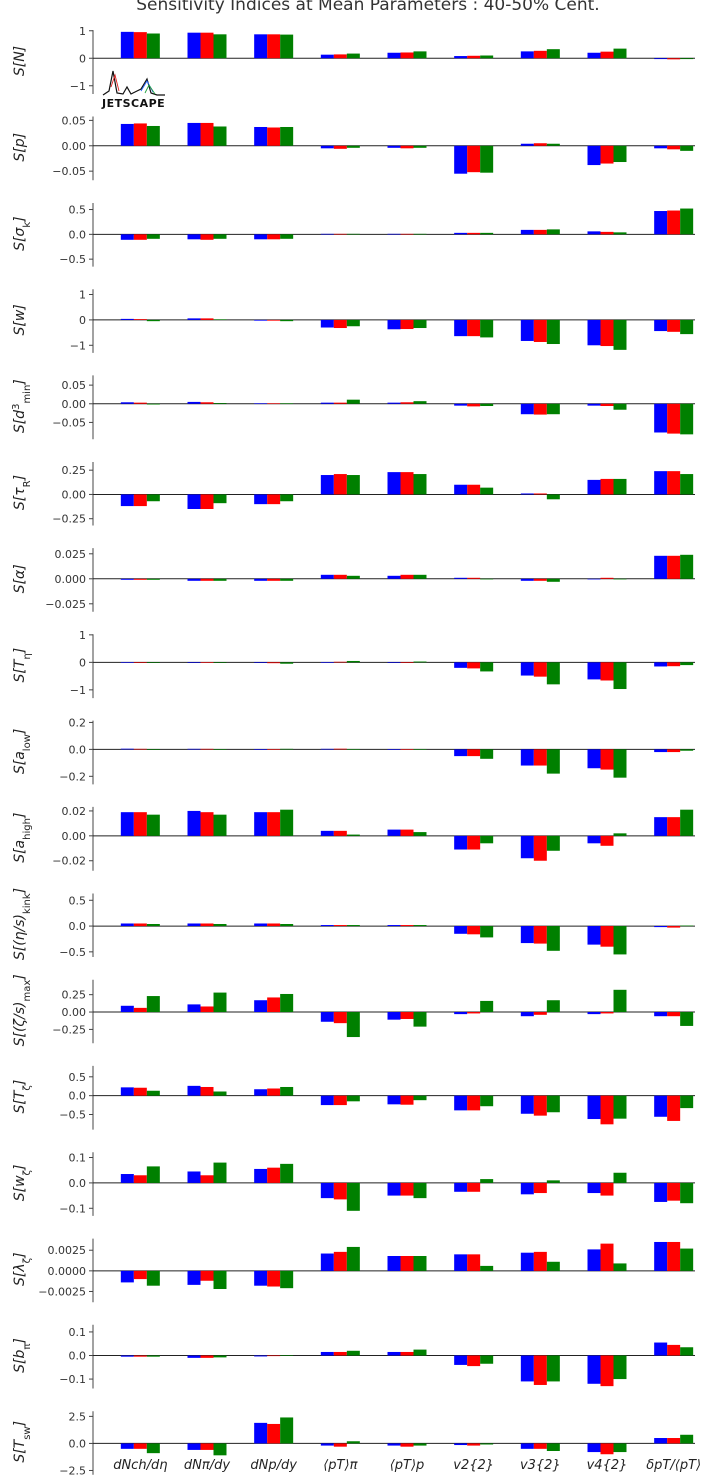 Image resolution: width=707 pixels, height=1480 pixels. What do you see at coordinates (661, 418) in the screenshot?
I see `bar-5-s1-c9` at bounding box center [661, 418].